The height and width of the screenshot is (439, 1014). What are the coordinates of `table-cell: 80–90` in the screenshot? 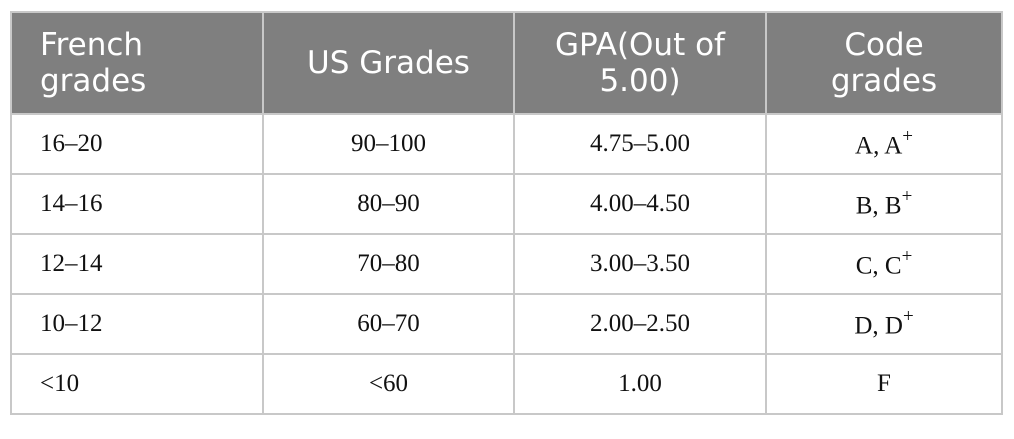 It's located at (388, 204).